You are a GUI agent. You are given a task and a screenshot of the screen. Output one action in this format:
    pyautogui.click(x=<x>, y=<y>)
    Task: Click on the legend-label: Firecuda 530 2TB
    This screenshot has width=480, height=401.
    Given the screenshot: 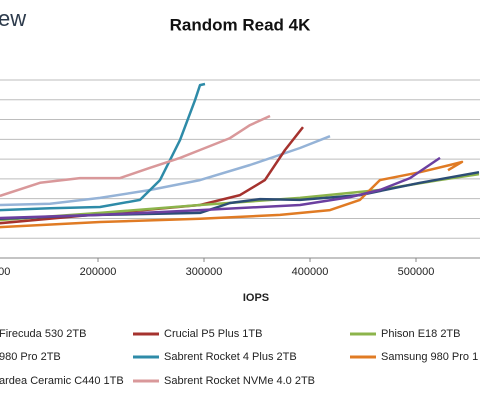 What is the action you would take?
    pyautogui.click(x=43, y=334)
    